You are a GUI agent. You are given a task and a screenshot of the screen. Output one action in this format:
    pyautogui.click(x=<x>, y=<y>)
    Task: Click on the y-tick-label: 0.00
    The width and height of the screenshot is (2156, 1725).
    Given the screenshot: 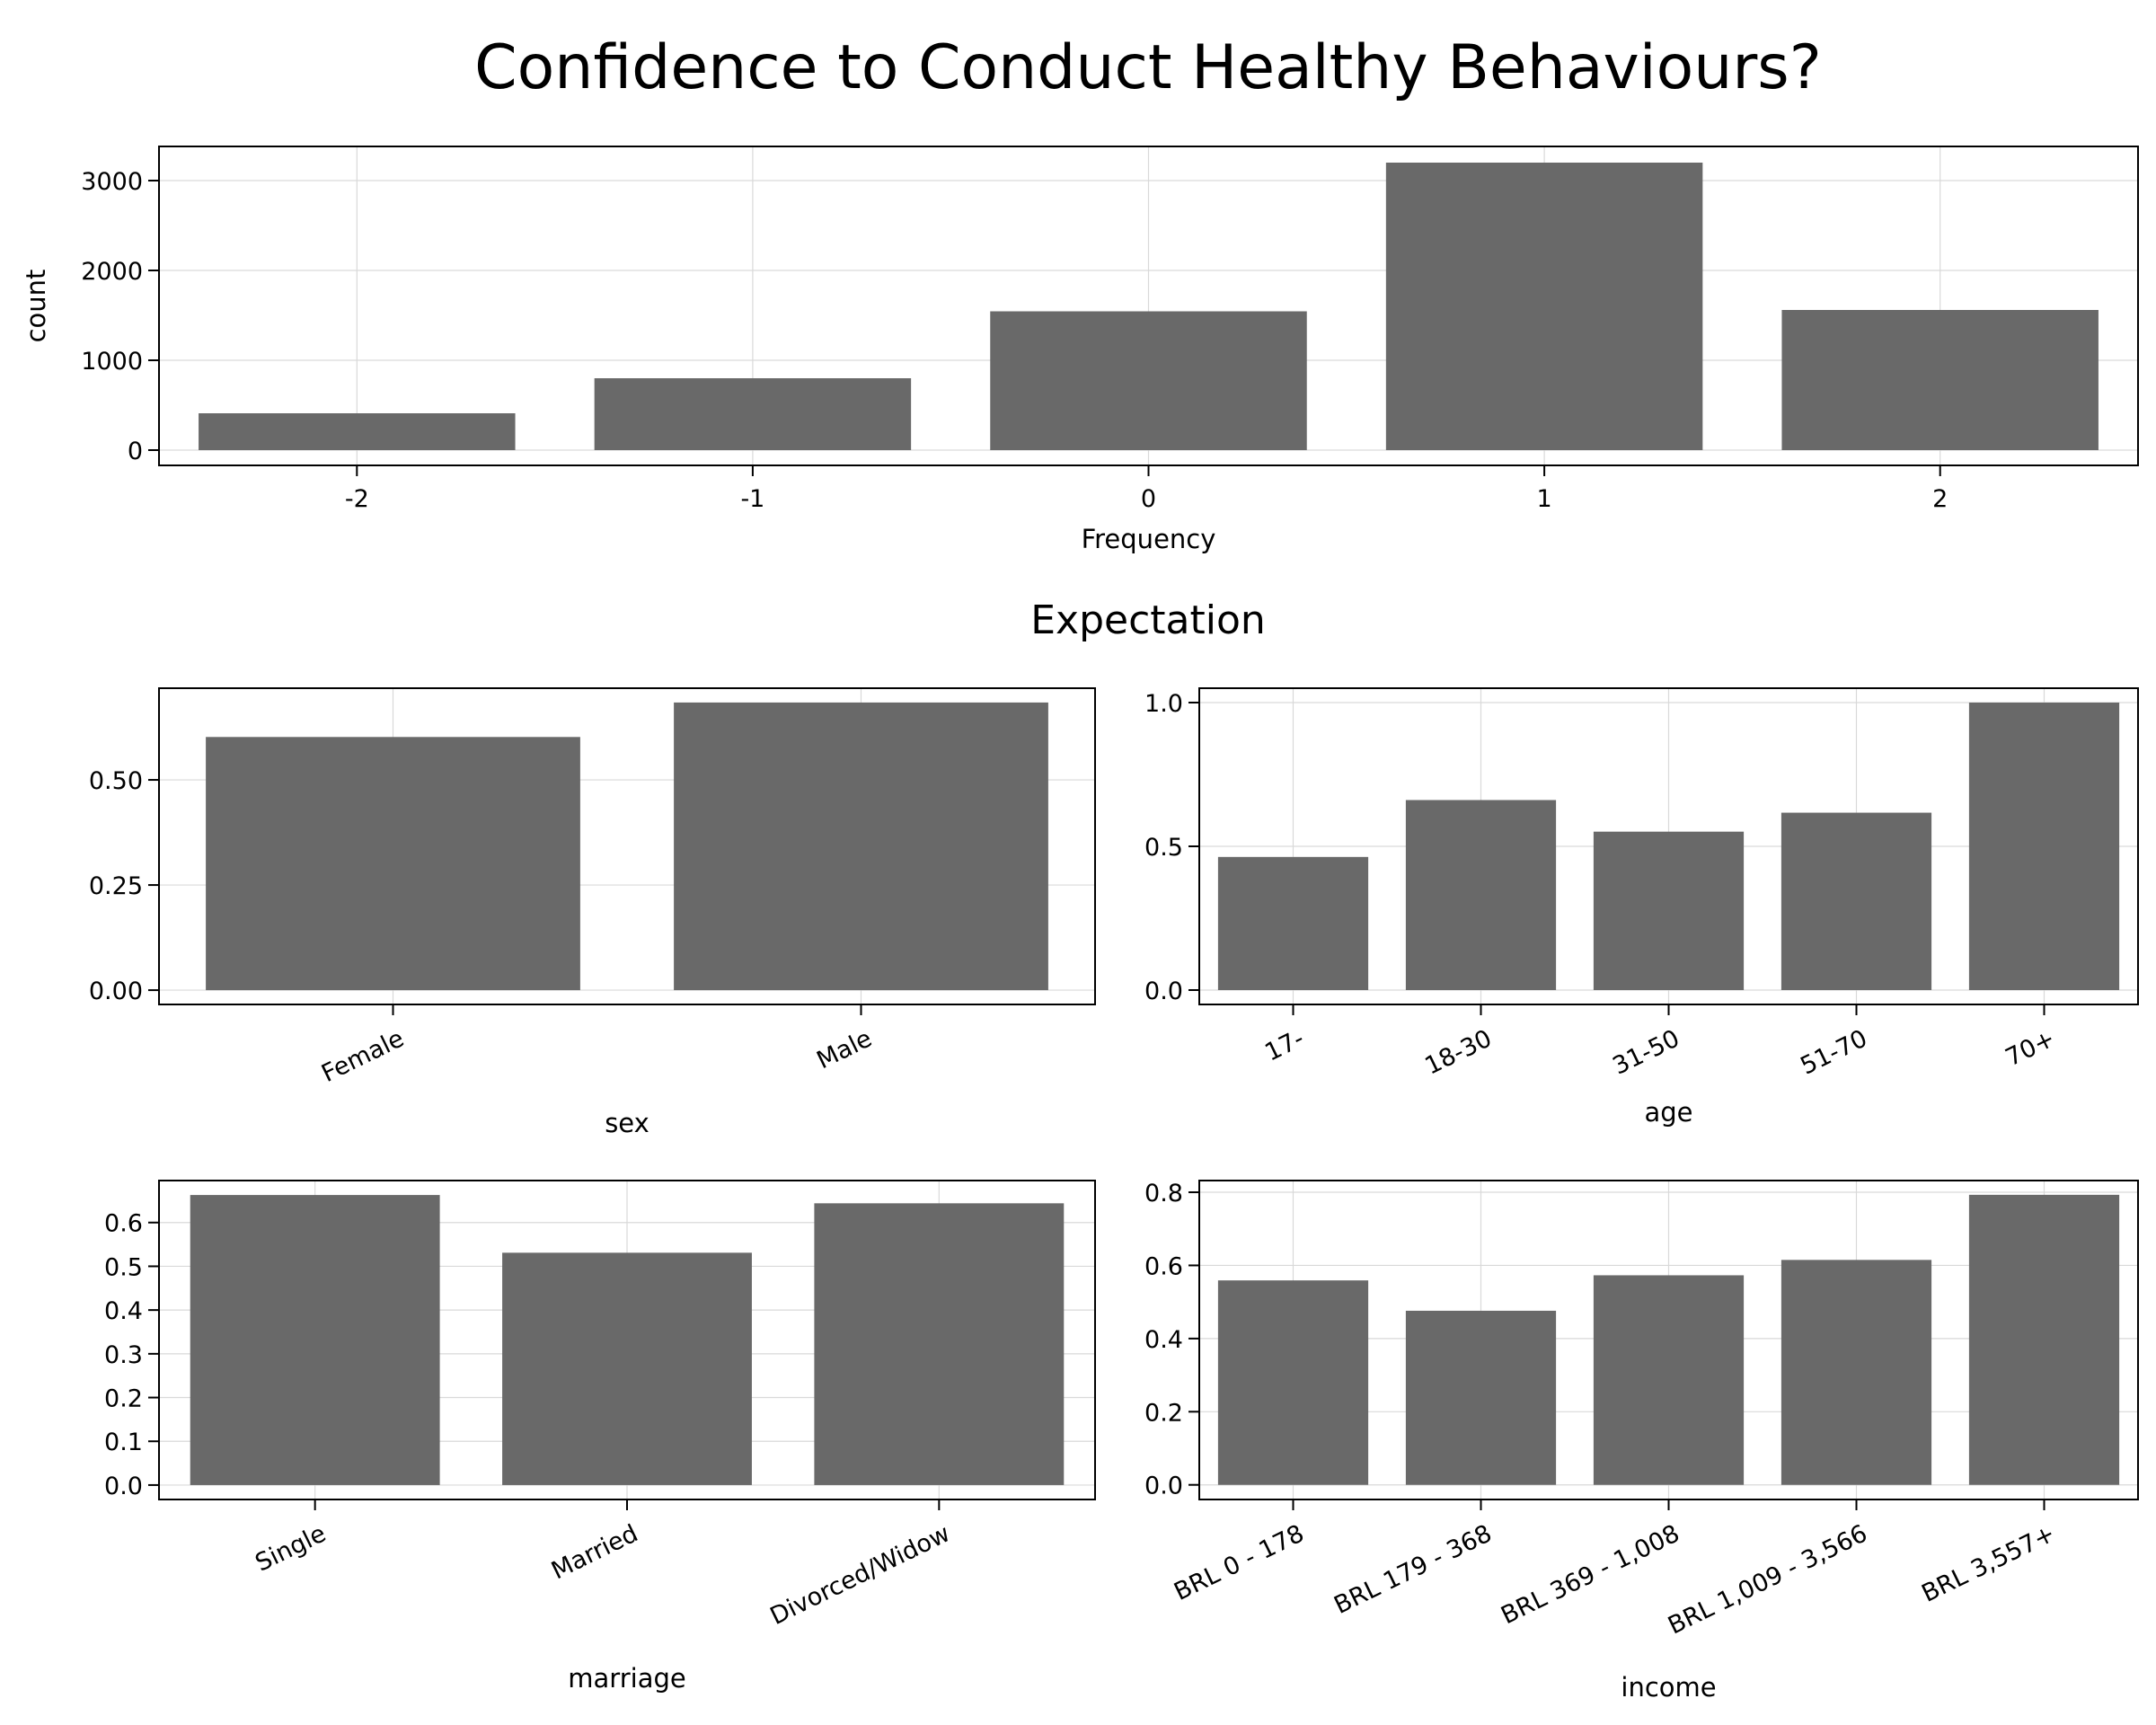 What is the action you would take?
    pyautogui.click(x=116, y=991)
    